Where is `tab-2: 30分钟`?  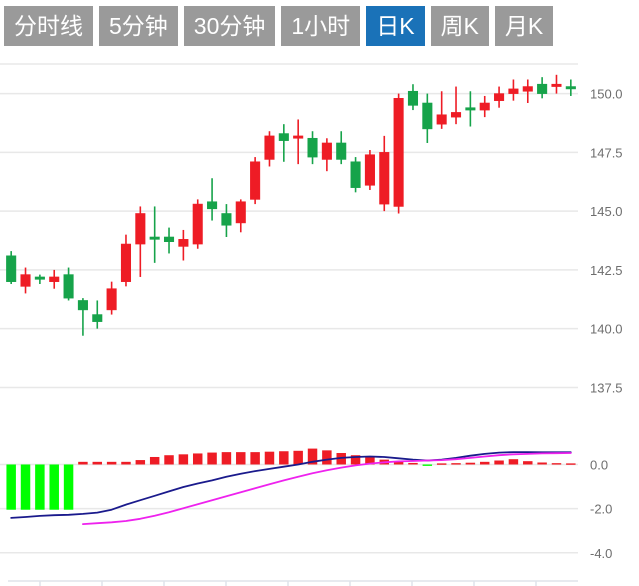 tab-2: 30分钟 is located at coordinates (229, 26).